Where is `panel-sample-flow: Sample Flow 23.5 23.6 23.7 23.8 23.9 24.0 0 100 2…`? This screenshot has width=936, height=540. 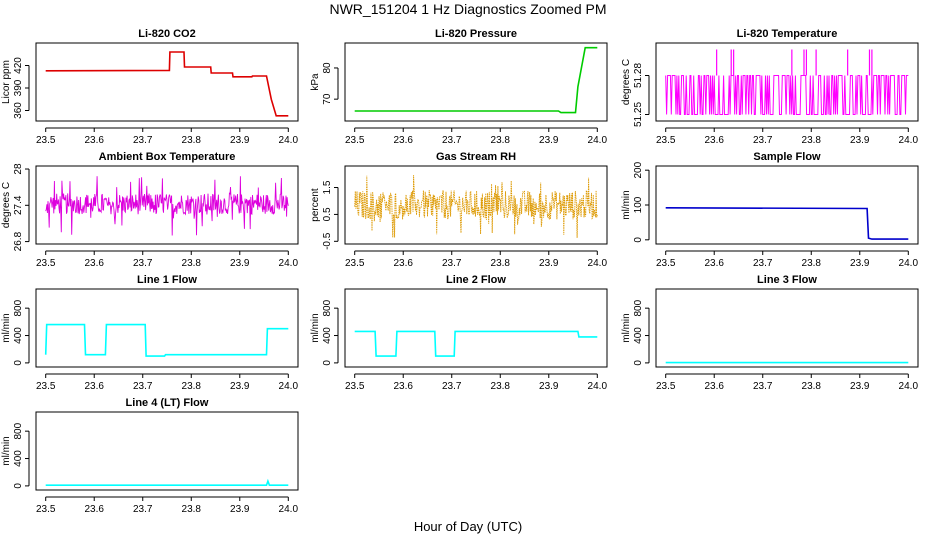 panel-sample-flow: Sample Flow 23.5 23.6 23.7 23.8 23.9 24.0 0 100 2… is located at coordinates (770, 210).